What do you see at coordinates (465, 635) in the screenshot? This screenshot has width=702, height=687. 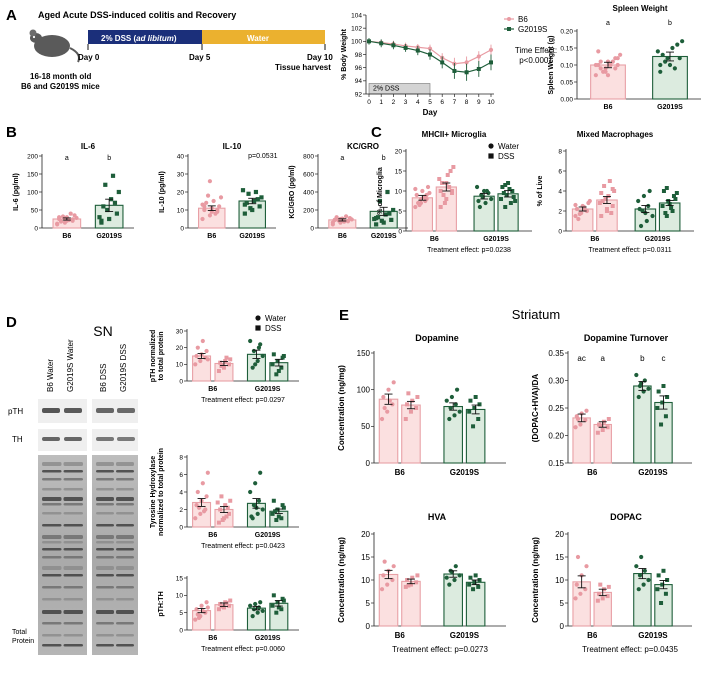 I see `hva-category-label: G2019S` at bounding box center [465, 635].